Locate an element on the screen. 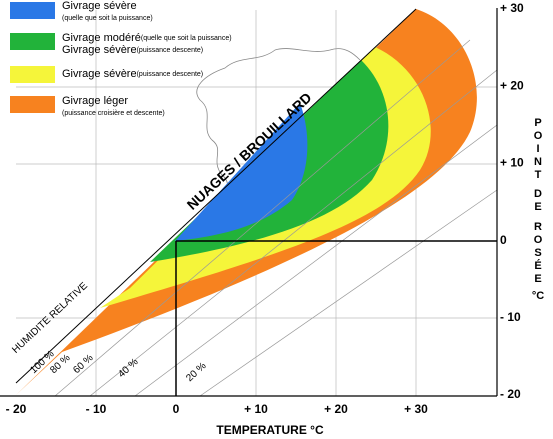 The height and width of the screenshot is (439, 553). legend-note: (quelle que soit la puissance) is located at coordinates (107, 18).